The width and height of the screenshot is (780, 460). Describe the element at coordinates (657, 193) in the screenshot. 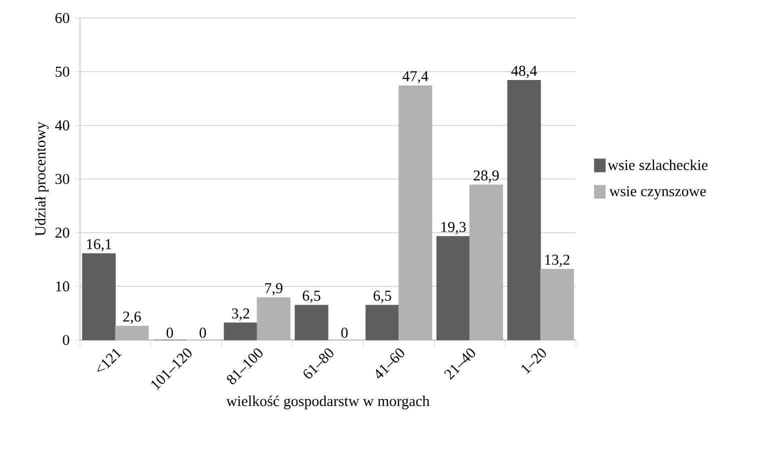

I see `legend-label: wsie czynszowe` at that location.